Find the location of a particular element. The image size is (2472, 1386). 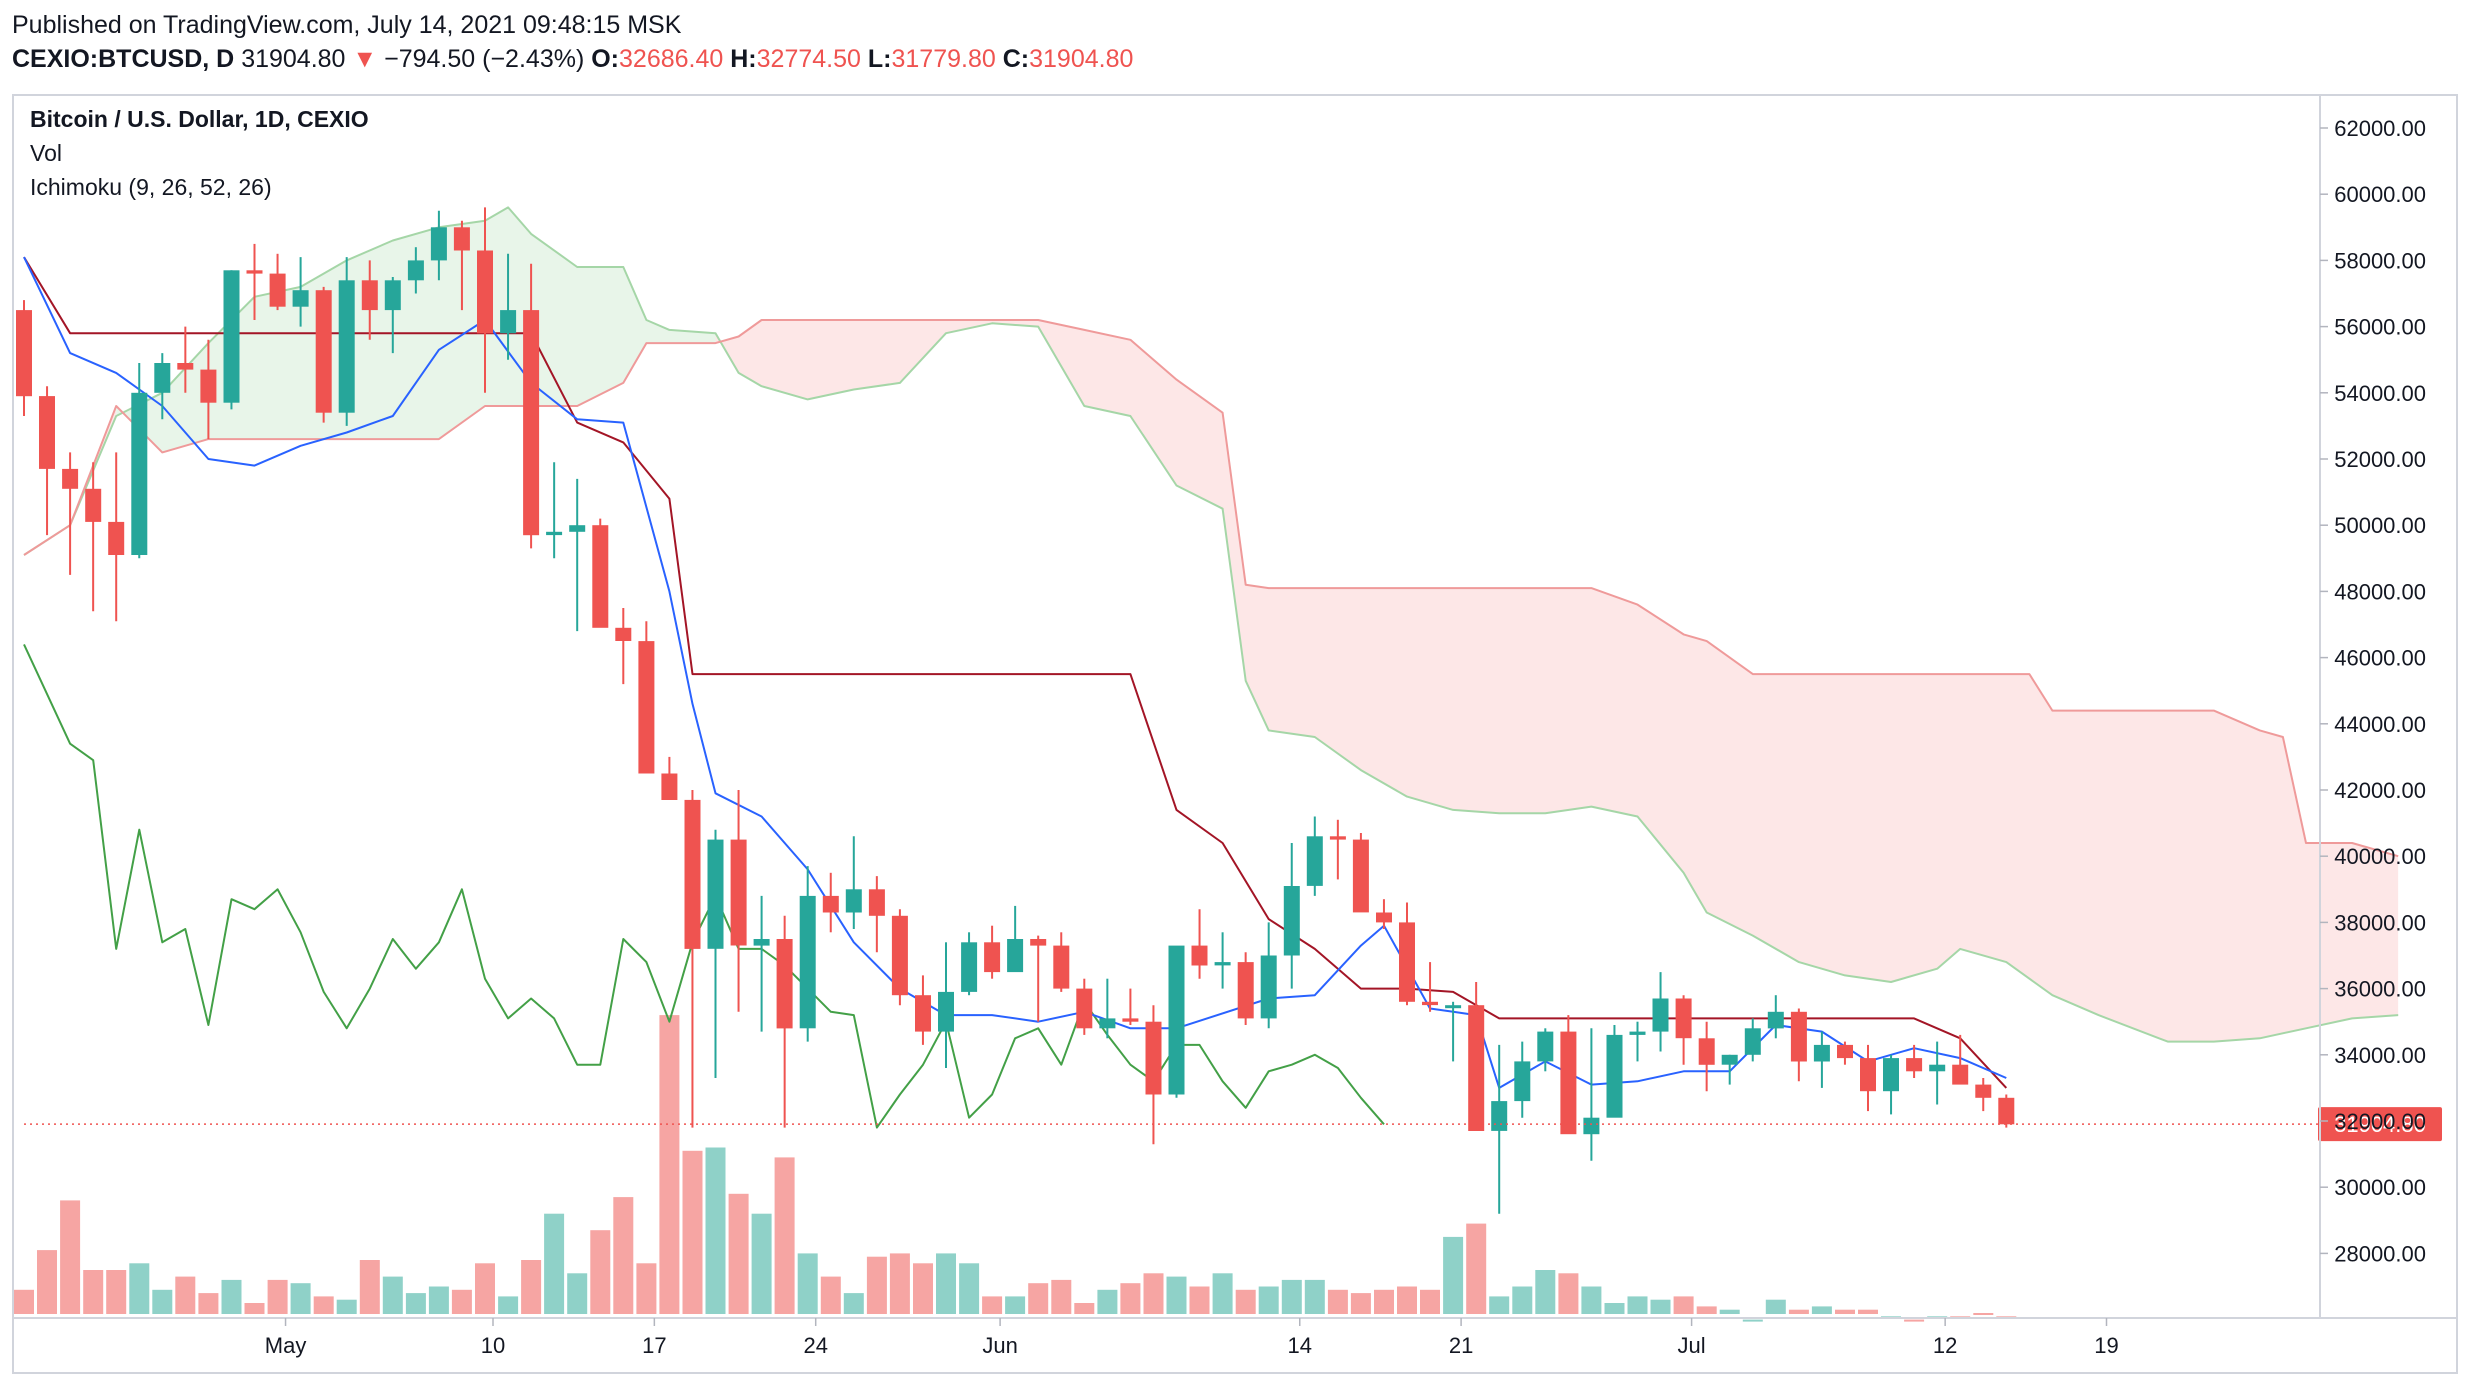

price-change: −794.50 (−2.43%) is located at coordinates (484, 59).